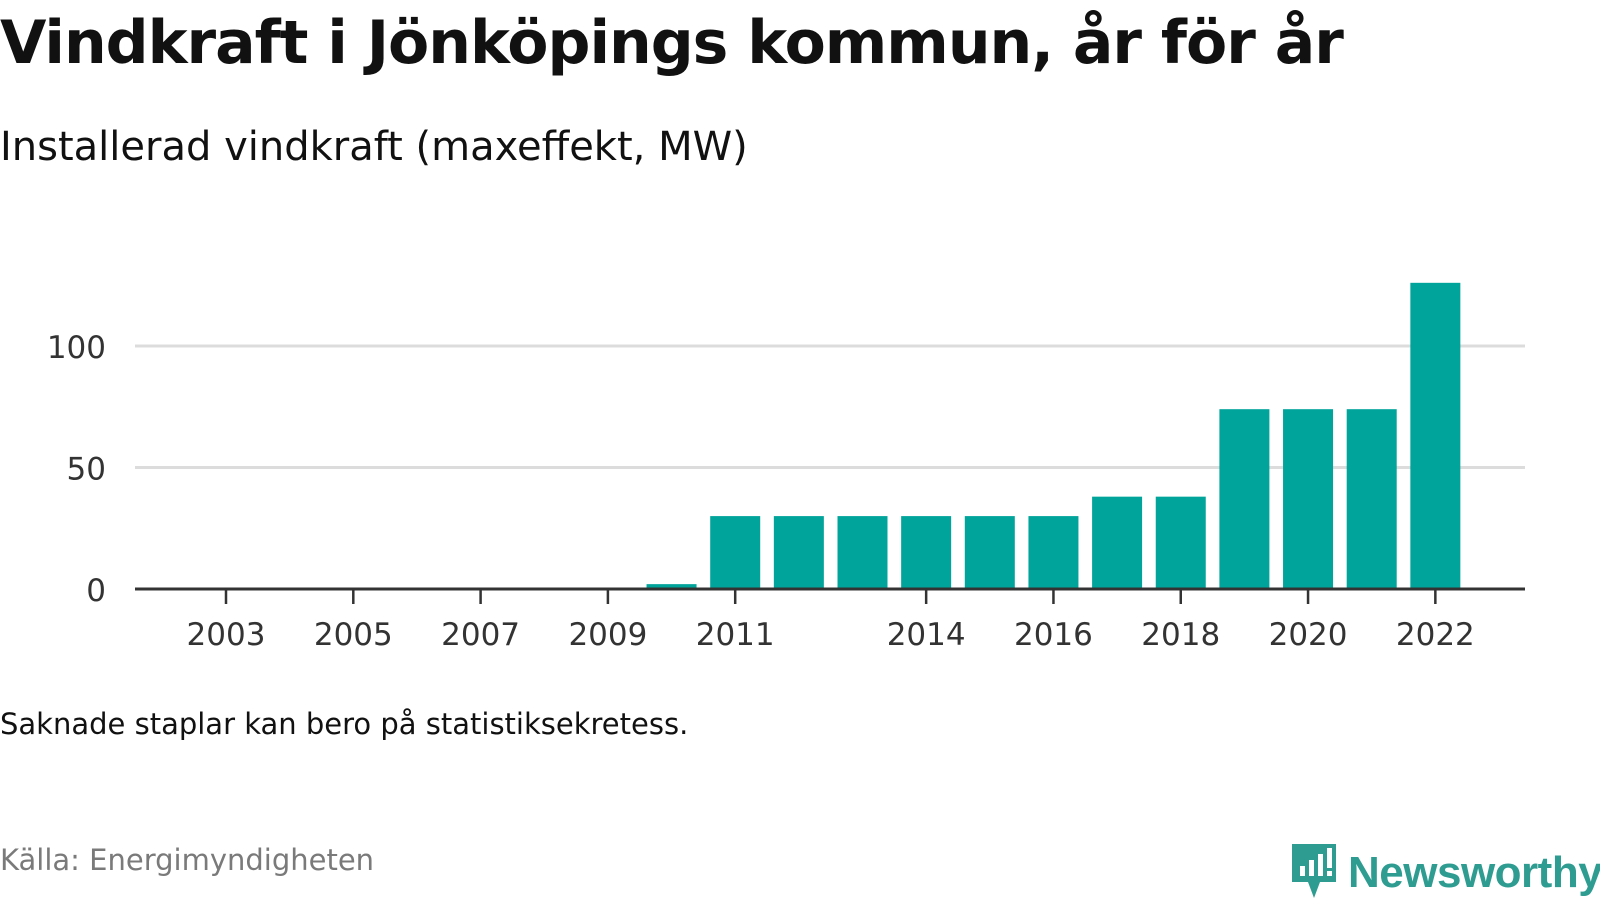  What do you see at coordinates (1474, 872) in the screenshot?
I see `brand-name: Newsworthy` at bounding box center [1474, 872].